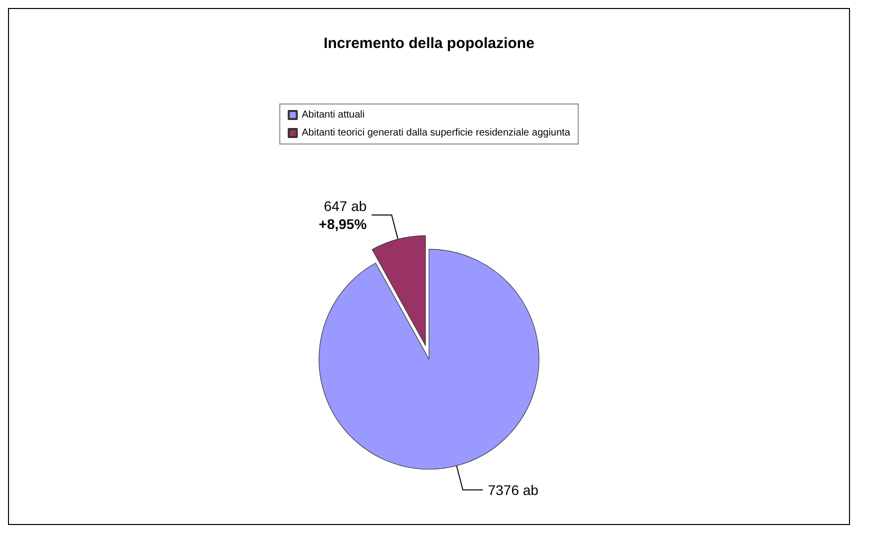 The width and height of the screenshot is (869, 541). What do you see at coordinates (343, 215) in the screenshot?
I see `data-label: 647 ab +8,95%` at bounding box center [343, 215].